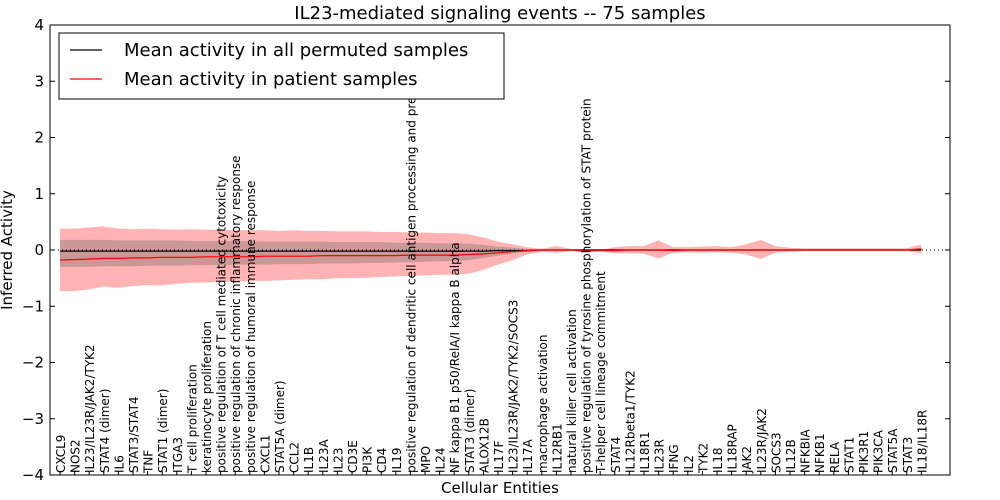 This screenshot has height=500, width=1000. Describe the element at coordinates (747, 460) in the screenshot. I see `entity-label: JAK2` at that location.